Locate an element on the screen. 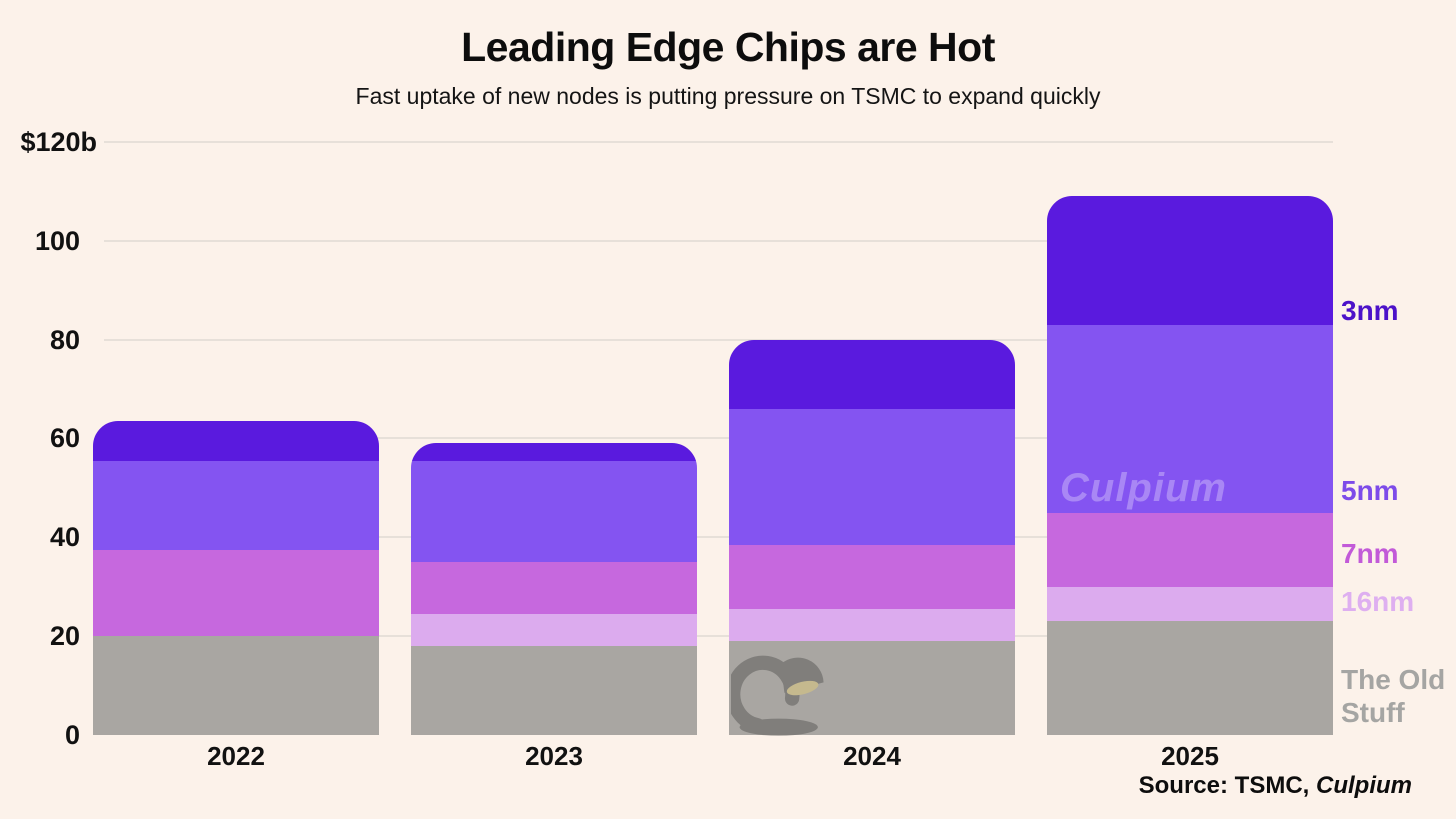 The height and width of the screenshot is (819, 1456). segment-7nm-2023 is located at coordinates (554, 588).